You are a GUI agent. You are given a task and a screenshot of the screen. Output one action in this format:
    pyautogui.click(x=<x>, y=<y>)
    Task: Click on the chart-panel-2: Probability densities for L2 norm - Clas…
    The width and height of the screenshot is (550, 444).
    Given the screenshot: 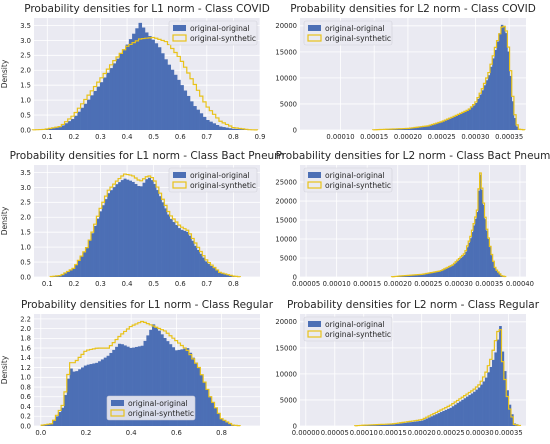 What is the action you would take?
    pyautogui.click(x=405, y=72)
    